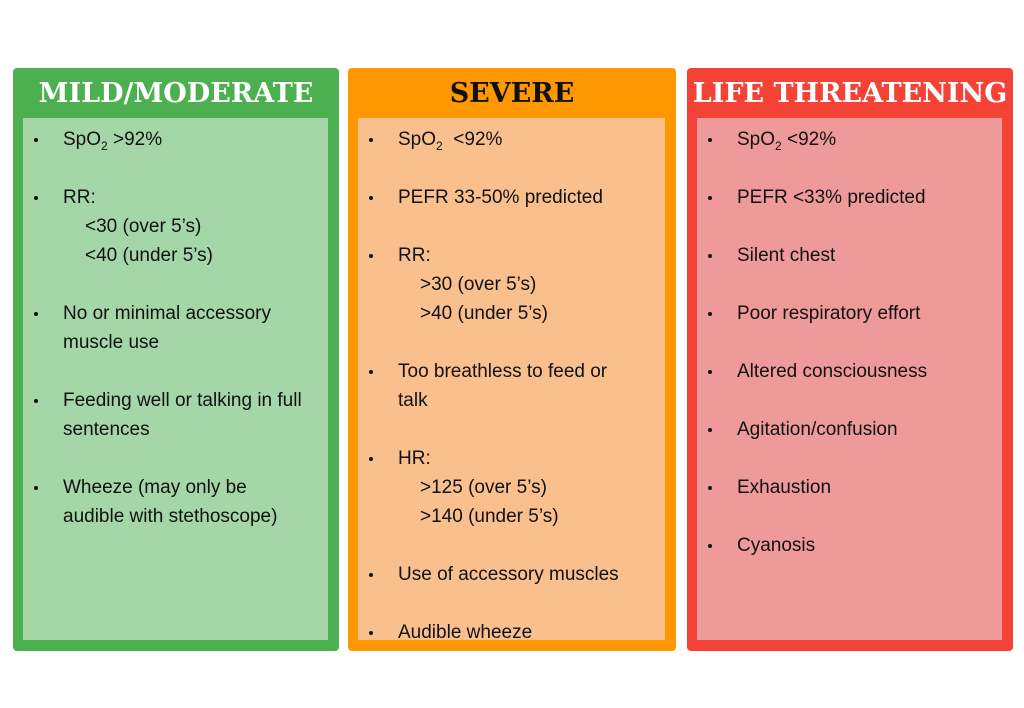 Image resolution: width=1024 pixels, height=708 pixels. What do you see at coordinates (512, 93) in the screenshot?
I see `column-title: SEVERE` at bounding box center [512, 93].